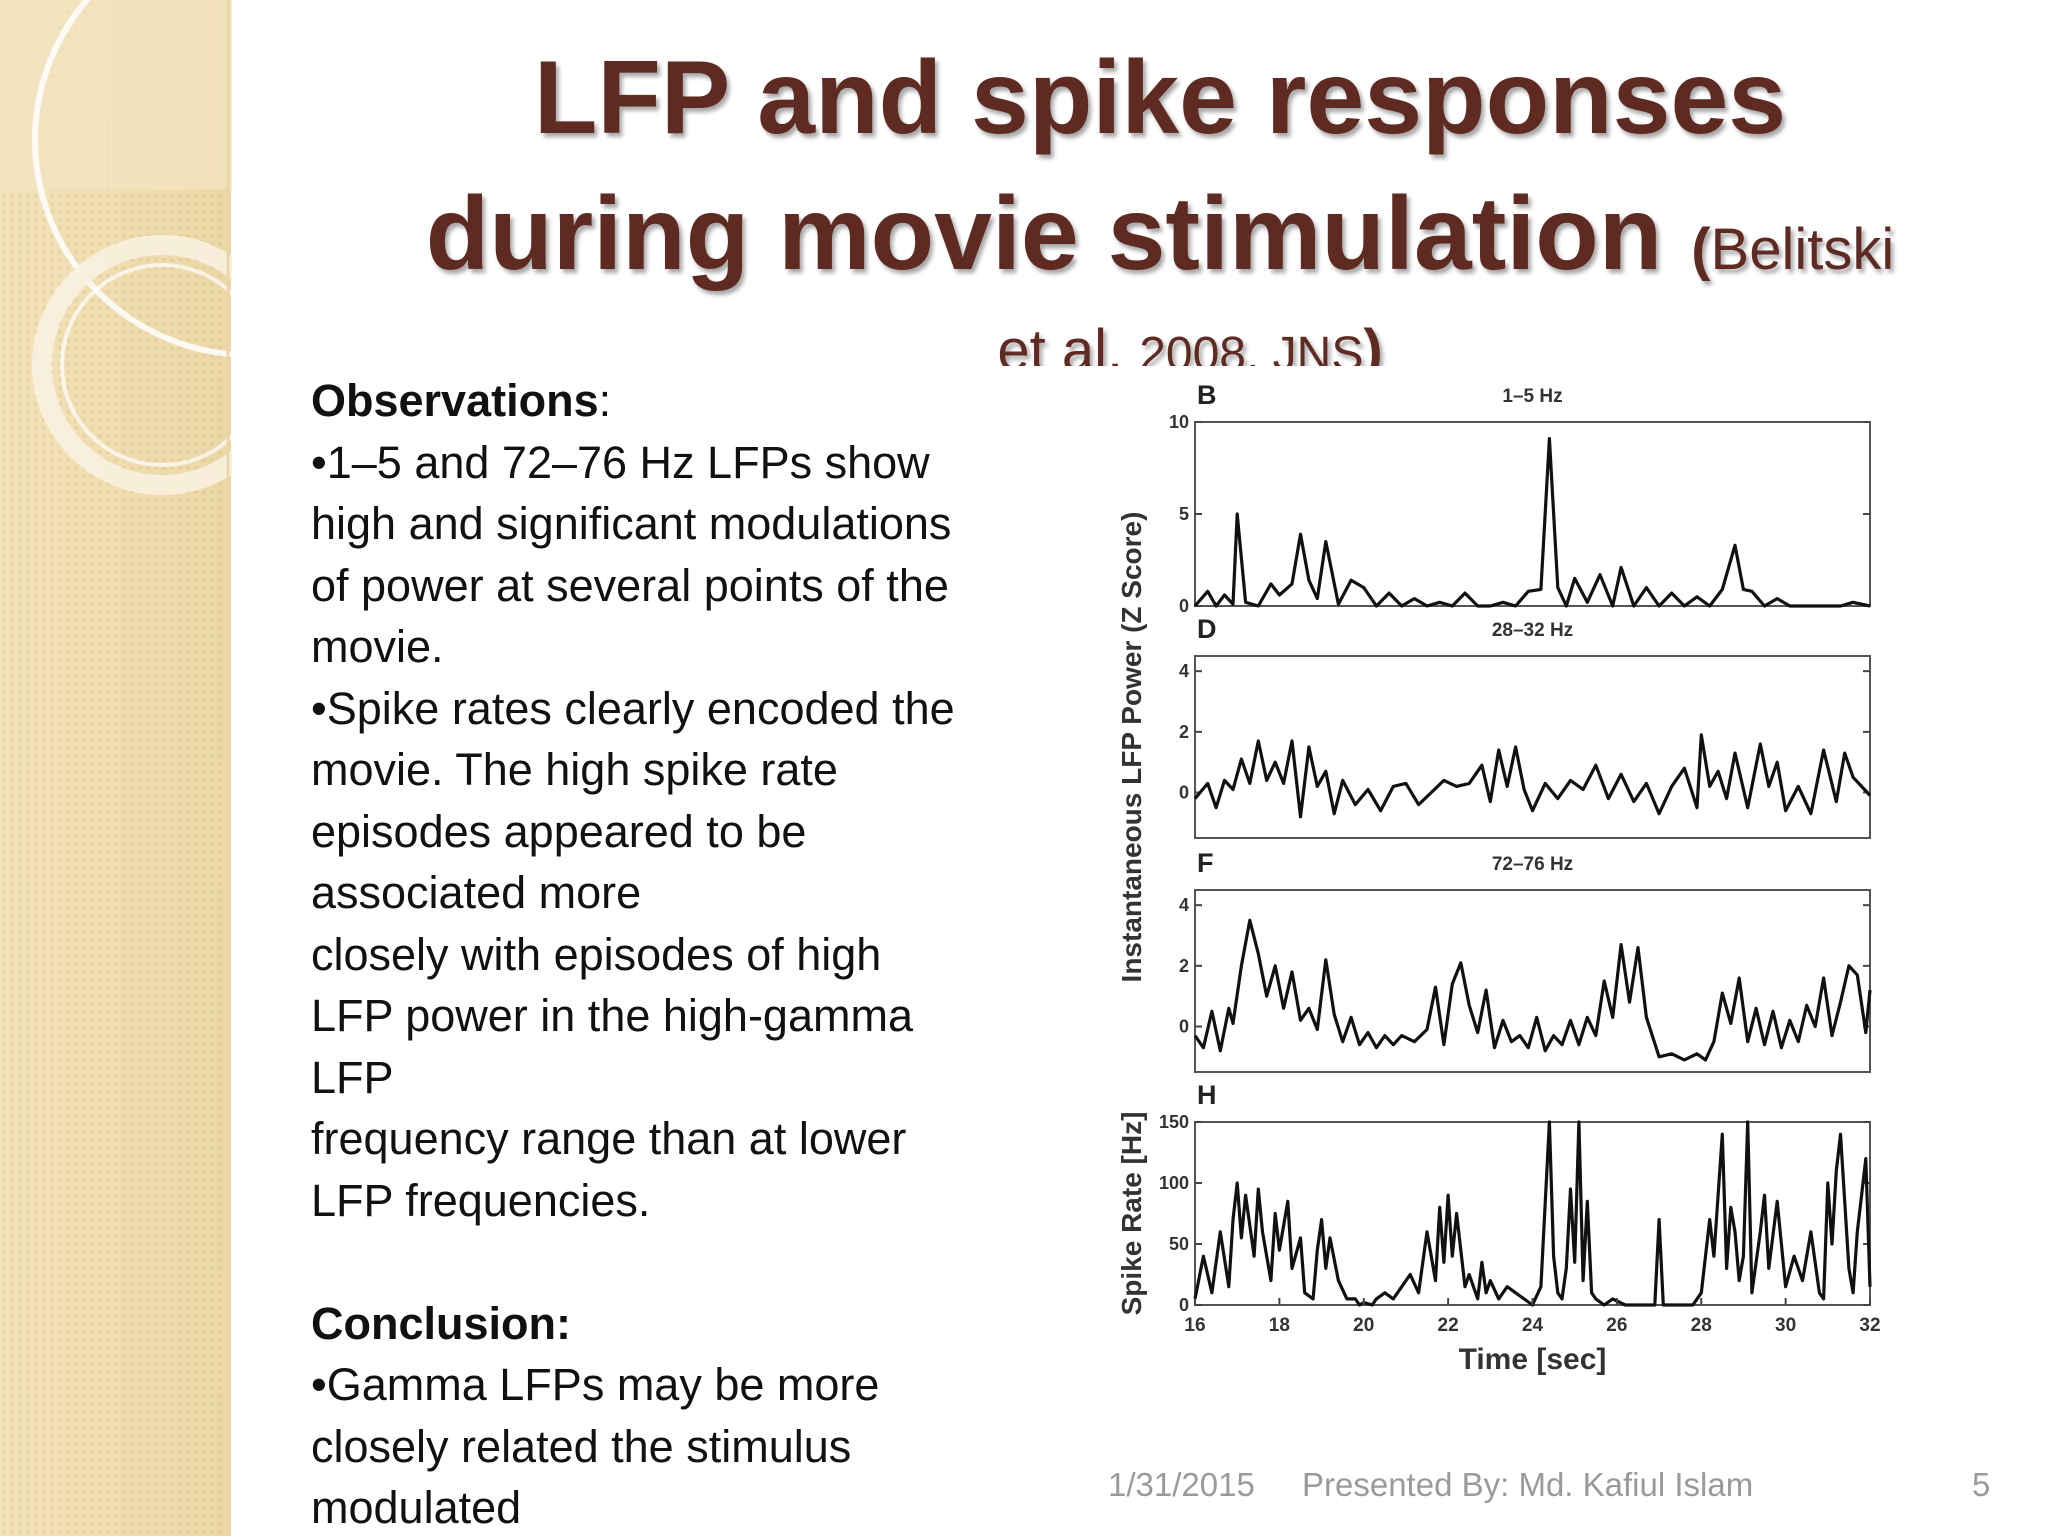 This screenshot has width=2048, height=1539. Describe the element at coordinates (1532, 864) in the screenshot. I see `panel-title: 72–76 Hz` at that location.